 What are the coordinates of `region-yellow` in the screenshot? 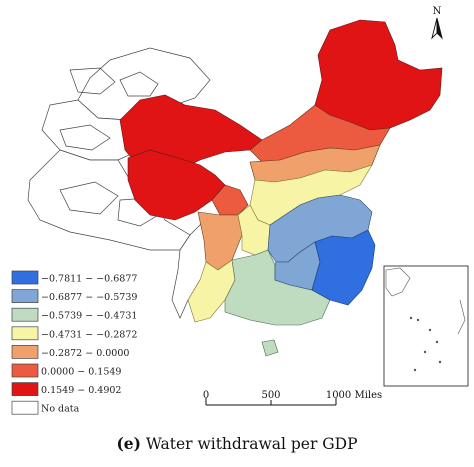 It's located at (280, 243).